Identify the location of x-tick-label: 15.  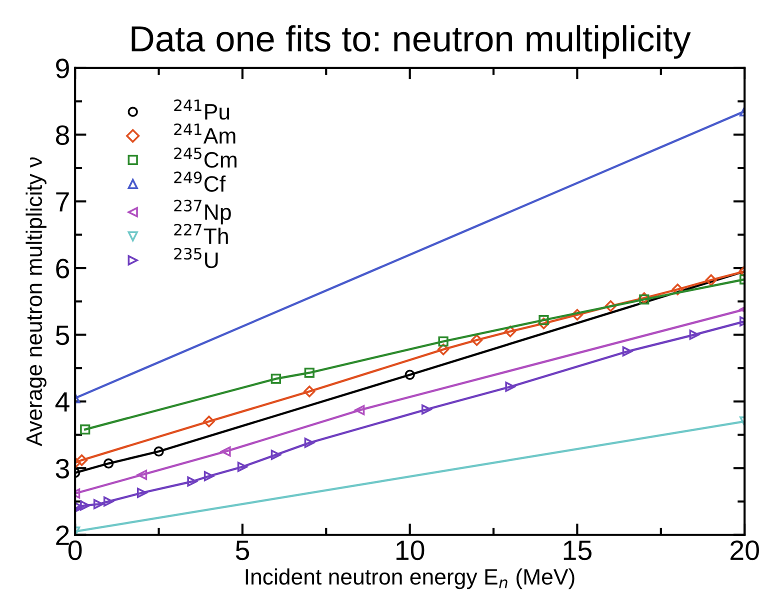
(578, 550).